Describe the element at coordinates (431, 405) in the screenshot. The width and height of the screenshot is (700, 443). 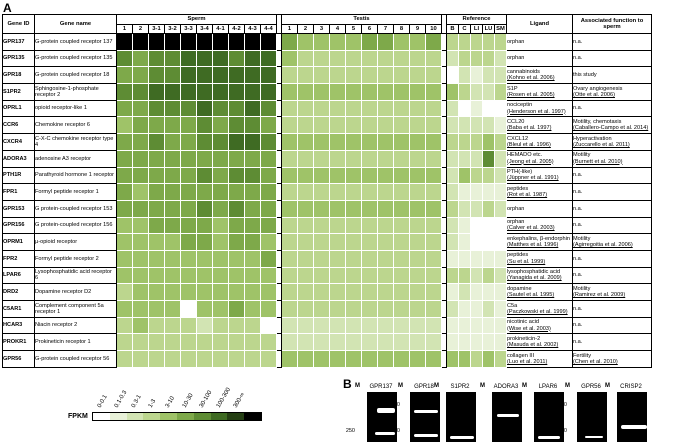
I see `gel-size-500: 500` at that location.